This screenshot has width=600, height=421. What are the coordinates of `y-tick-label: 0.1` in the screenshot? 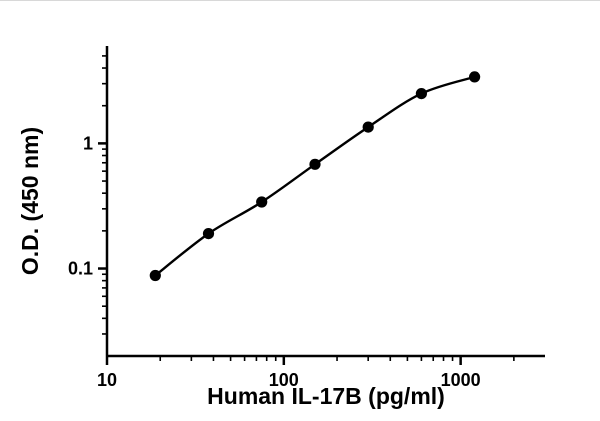 It's located at (80, 269).